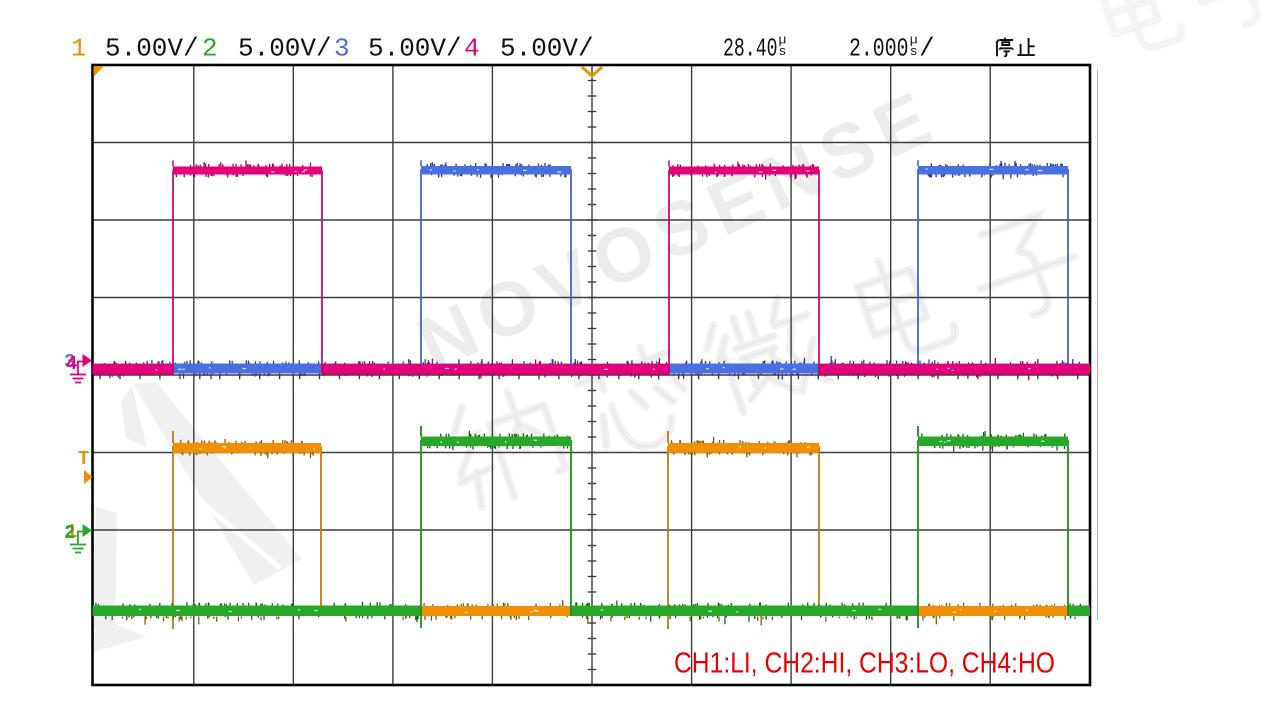 Image resolution: width=1280 pixels, height=720 pixels. I want to click on svg-text: CH1:LI, CH2:HI, CH3:LO, CH4:HO, so click(864, 664).